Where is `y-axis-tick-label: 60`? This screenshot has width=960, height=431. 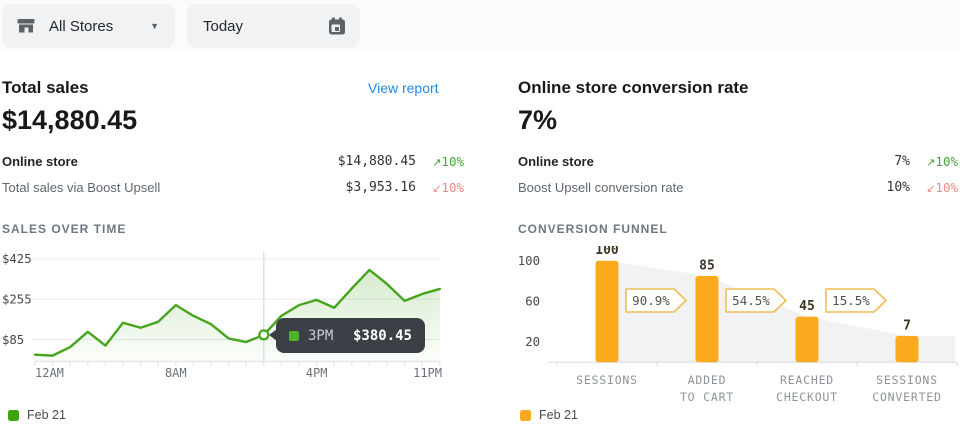
y-axis-tick-label: 60 is located at coordinates (532, 302).